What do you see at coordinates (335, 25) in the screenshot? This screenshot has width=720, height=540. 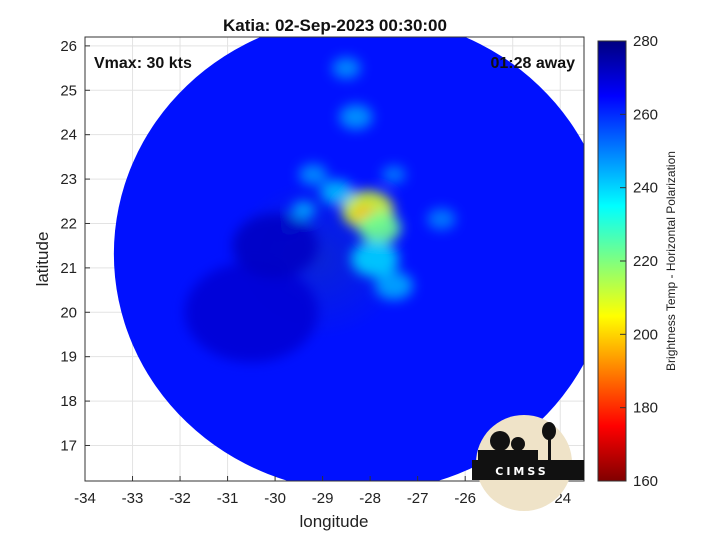 I see `chart-title: Katia: 02-Sep-2023 00:30:00` at bounding box center [335, 25].